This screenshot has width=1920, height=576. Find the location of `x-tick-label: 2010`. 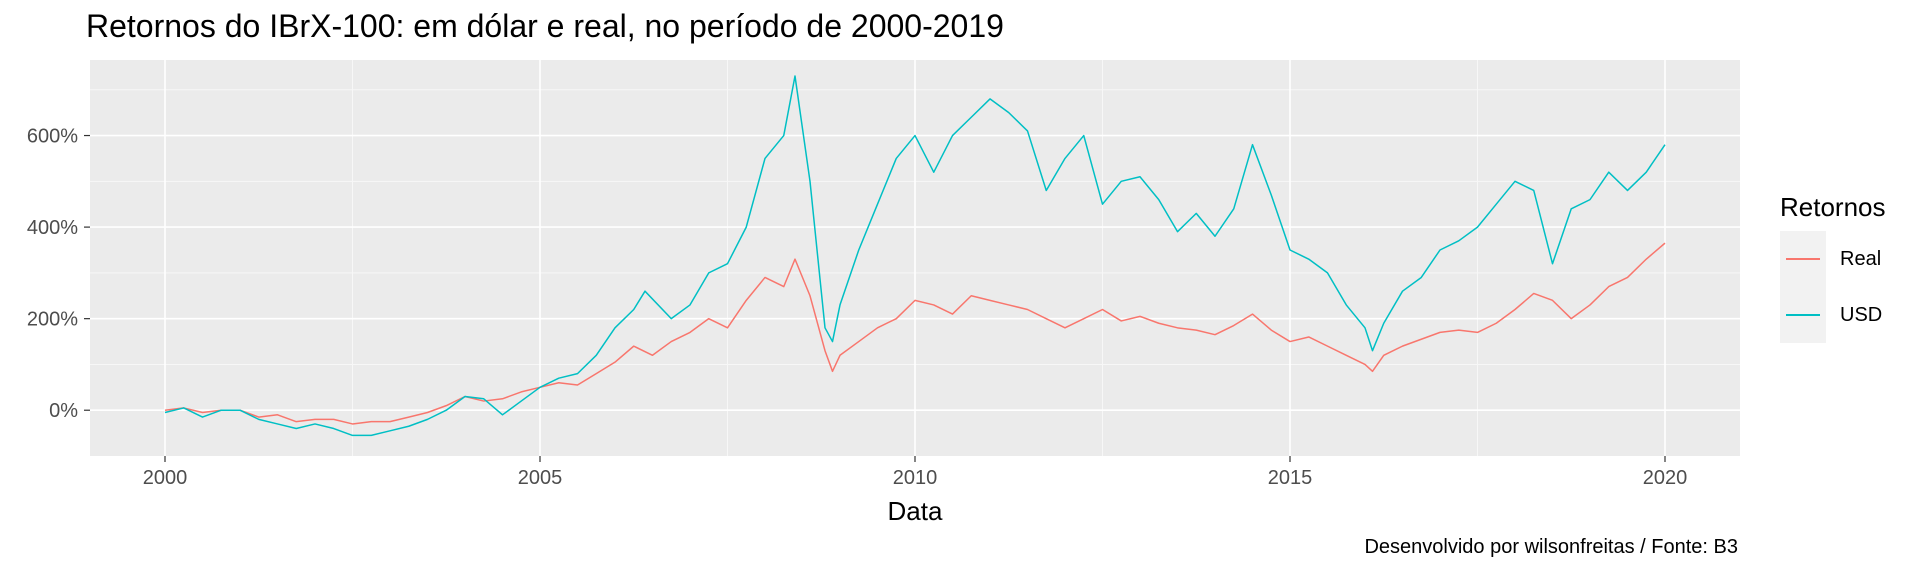

x-tick-label: 2010 is located at coordinates (915, 478).